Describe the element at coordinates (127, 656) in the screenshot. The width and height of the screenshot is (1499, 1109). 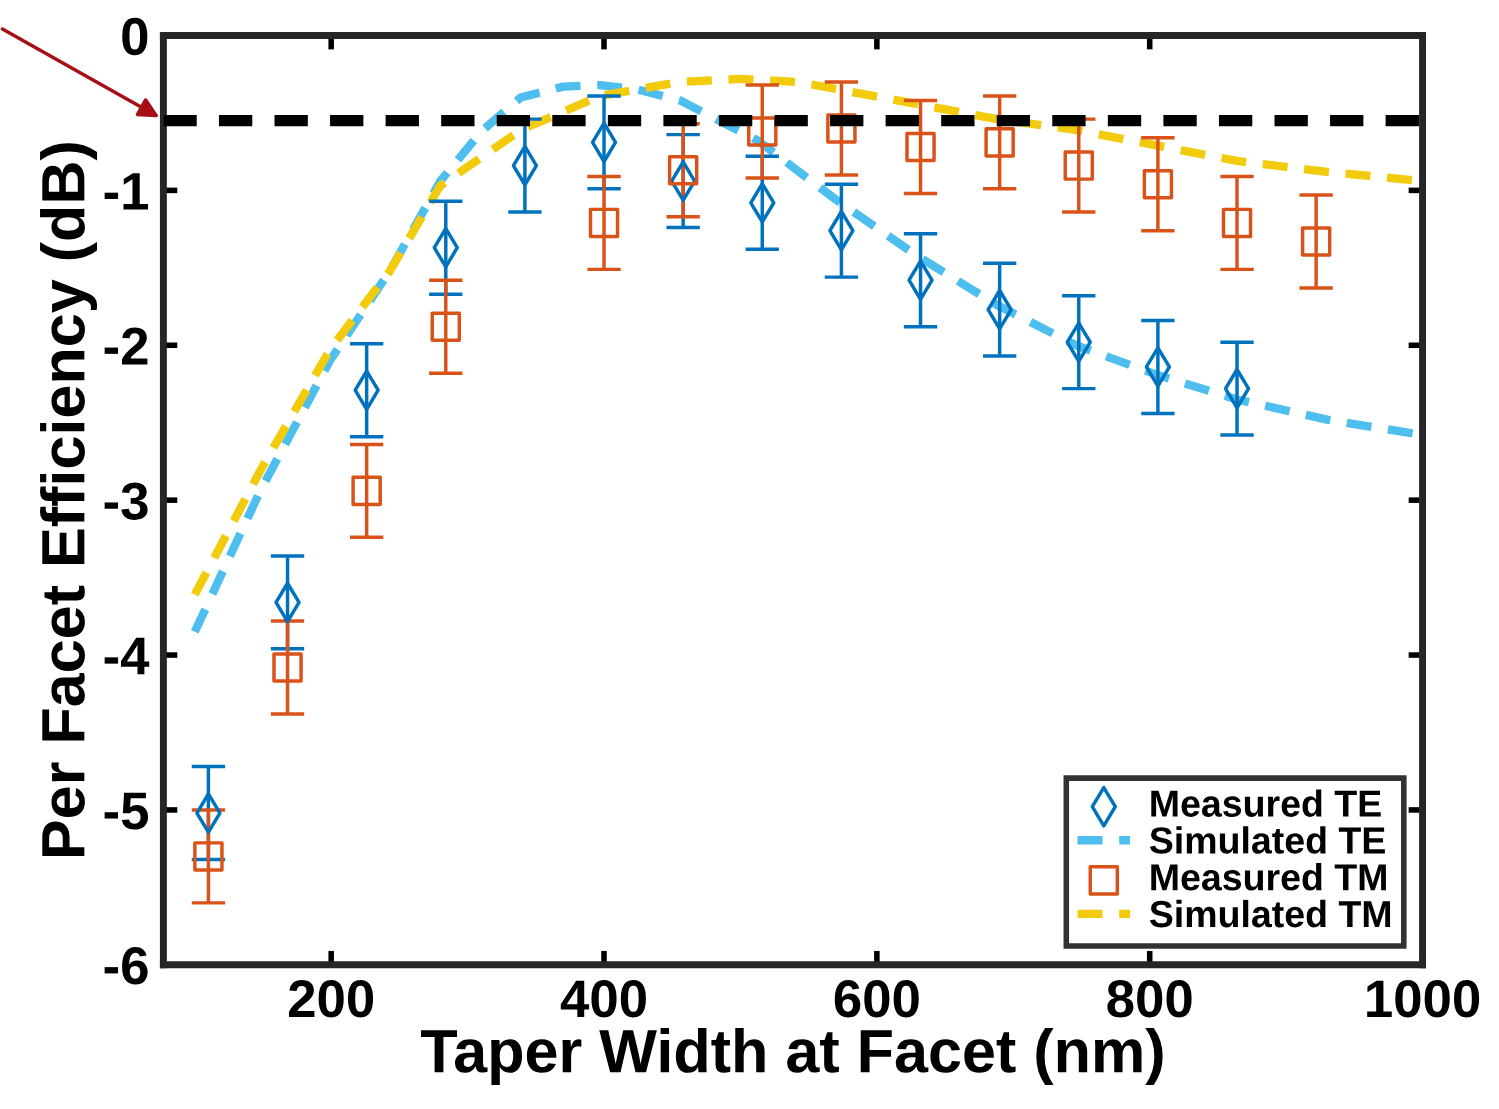
I see `y-tick-label: -4` at that location.